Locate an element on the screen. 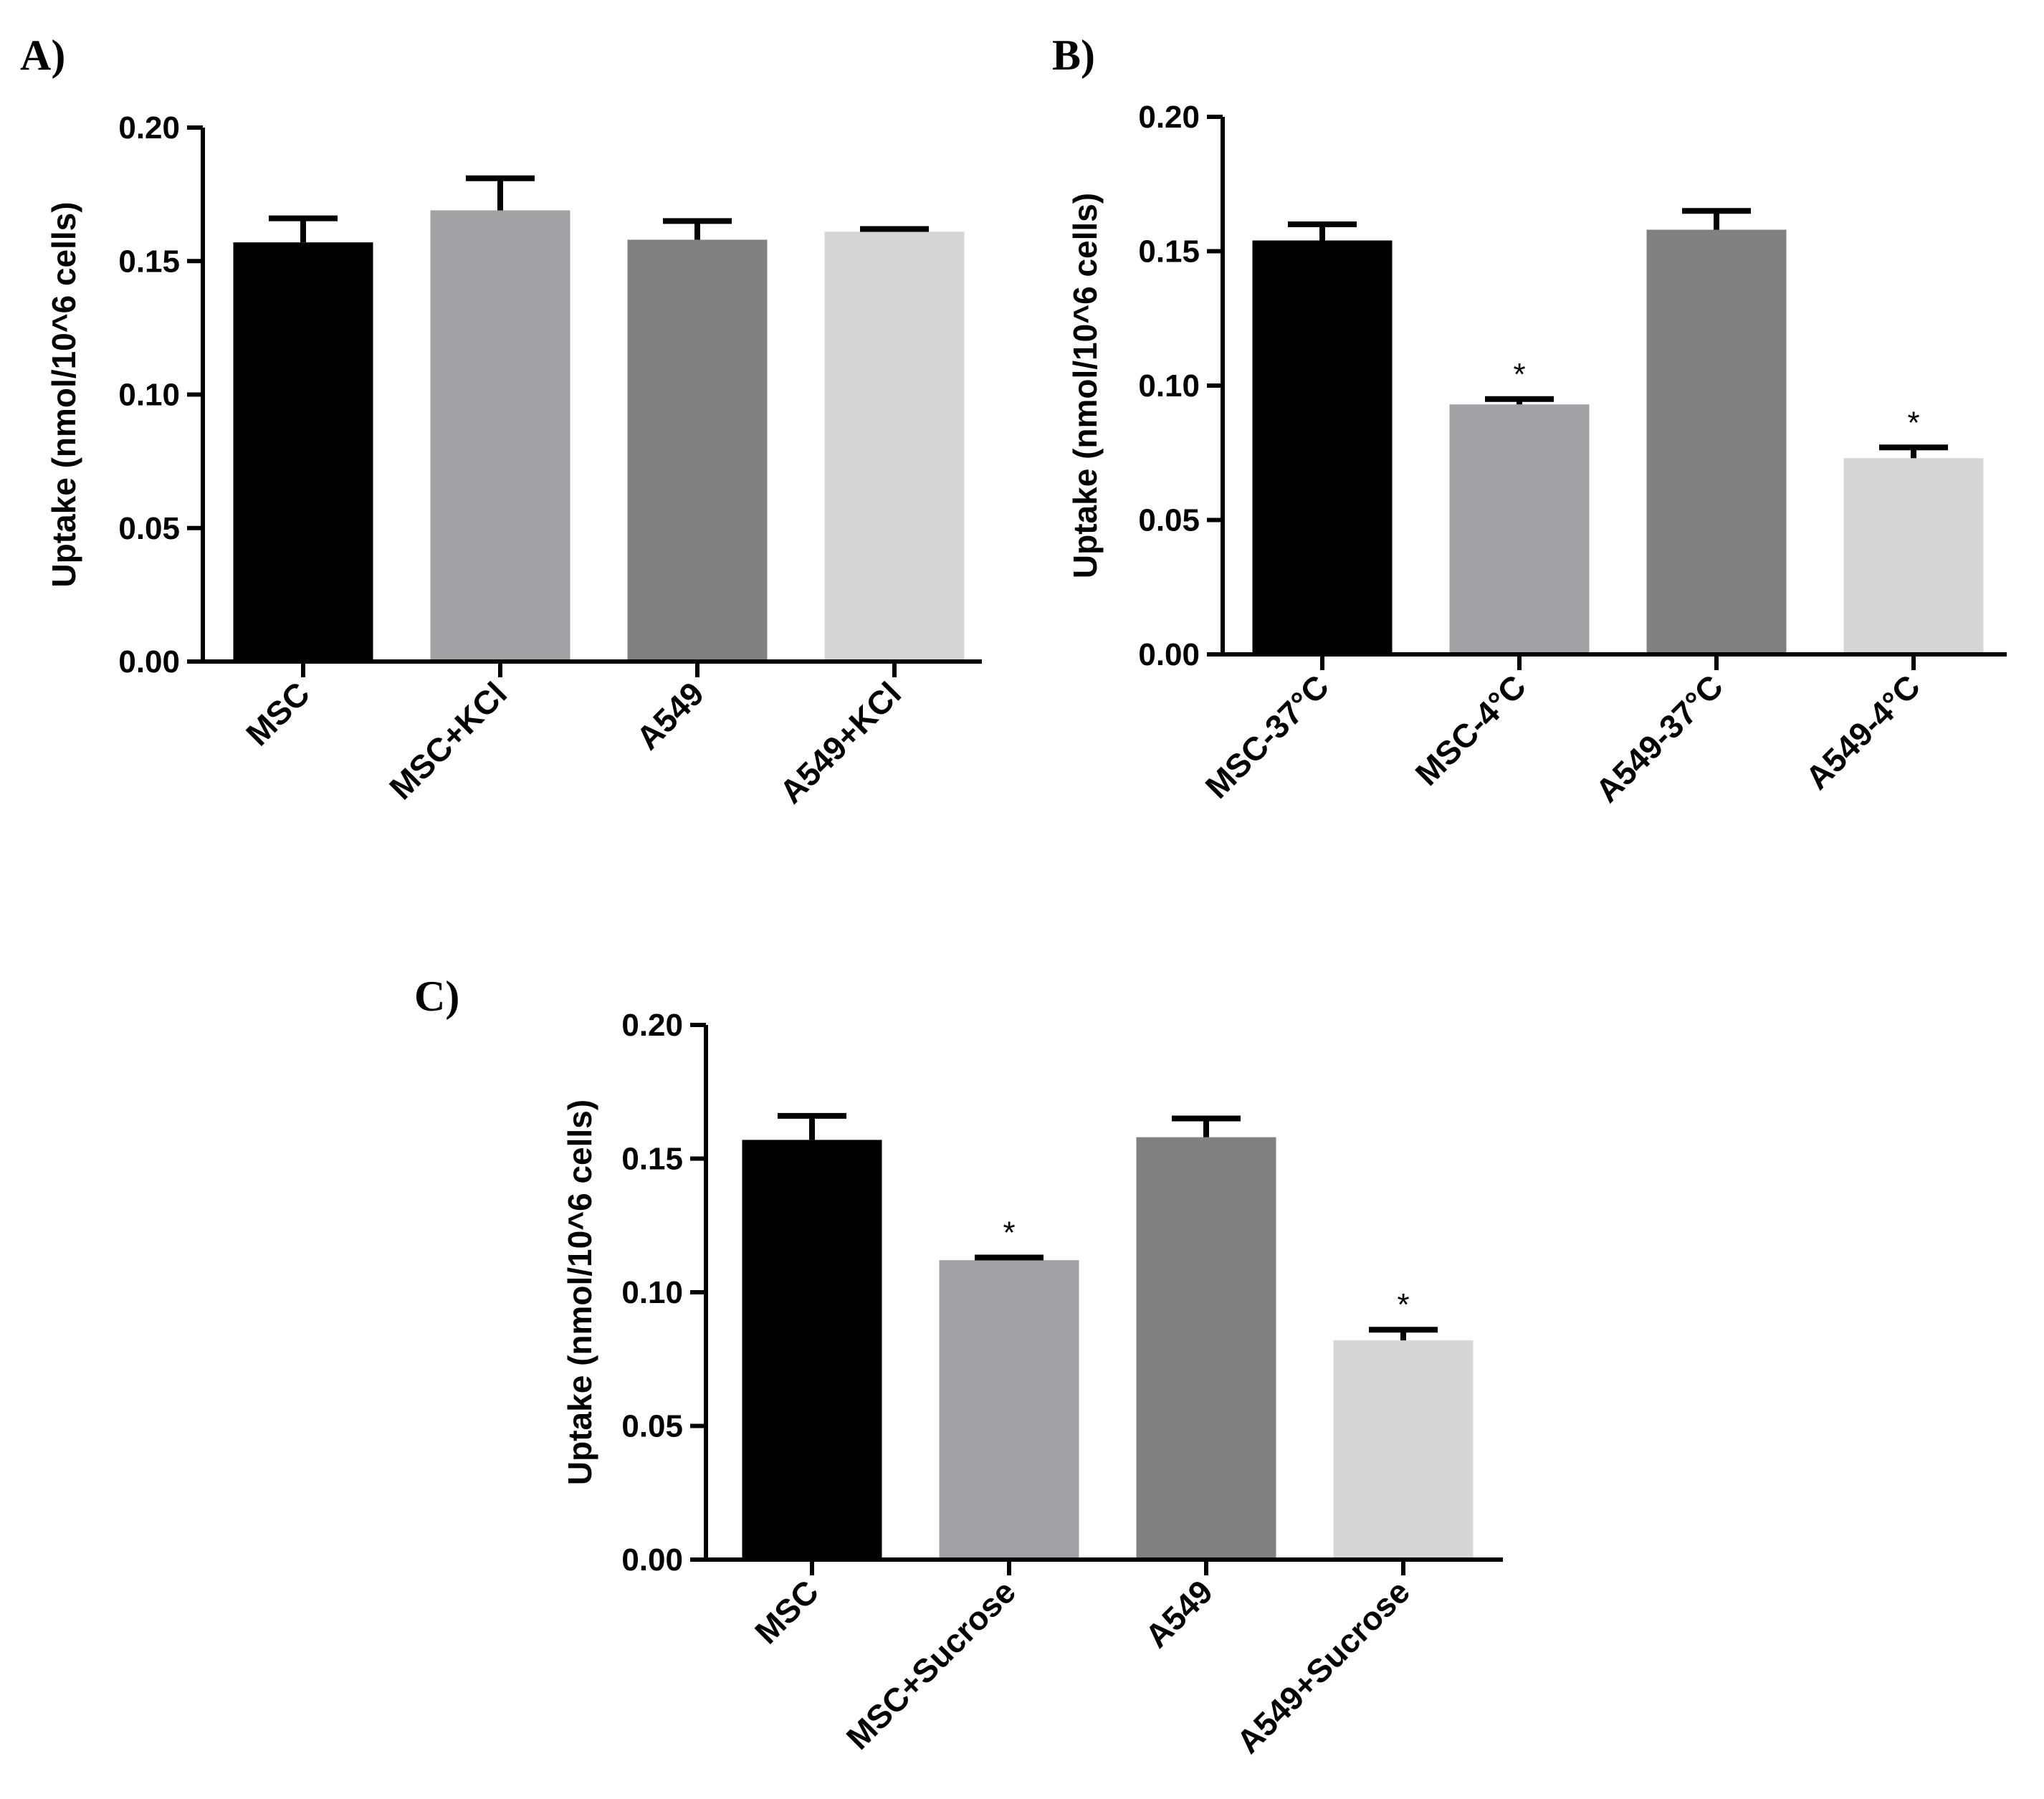 Image resolution: width=2044 pixels, height=1799 pixels. x-category-label: MSC-37°C is located at coordinates (1267, 736).